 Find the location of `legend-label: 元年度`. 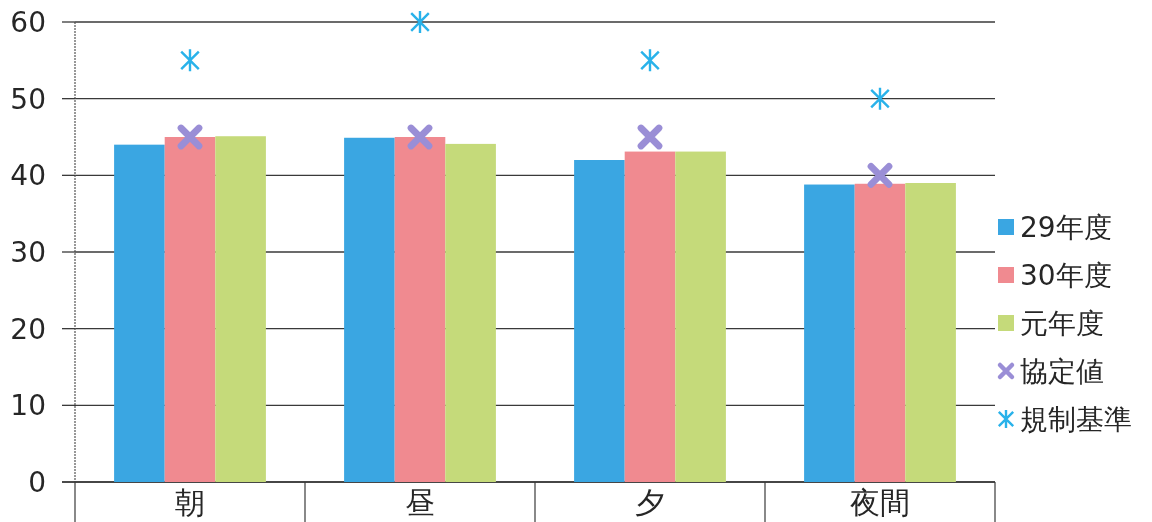

legend-label: 元年度 is located at coordinates (1062, 323).